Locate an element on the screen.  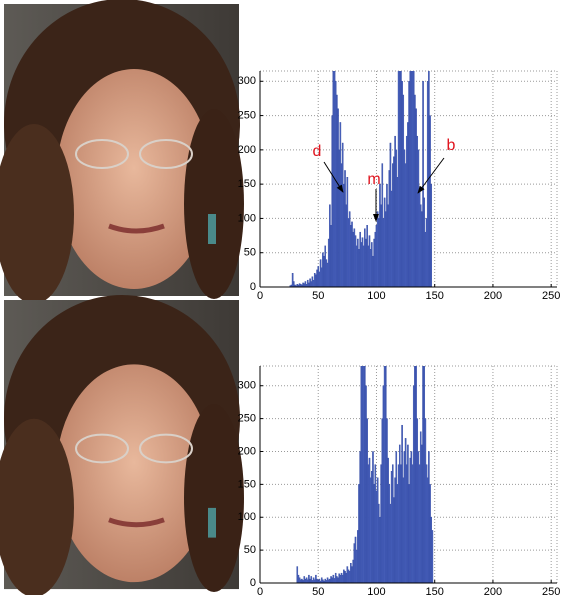
annotation: b is located at coordinates (451, 145).